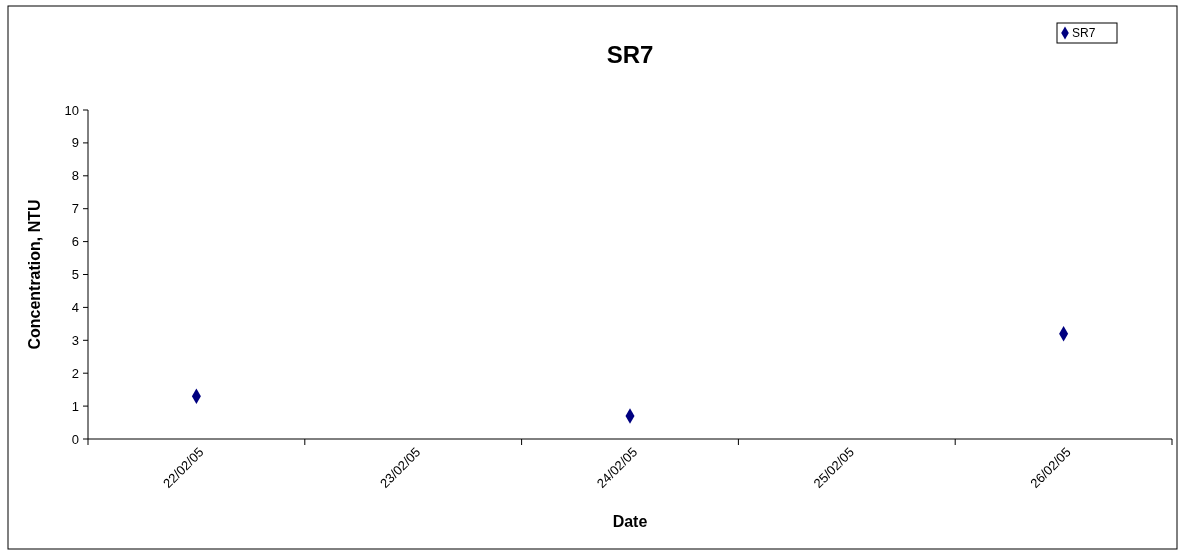 The image size is (1182, 550). I want to click on y-tick-label: 9, so click(75, 143).